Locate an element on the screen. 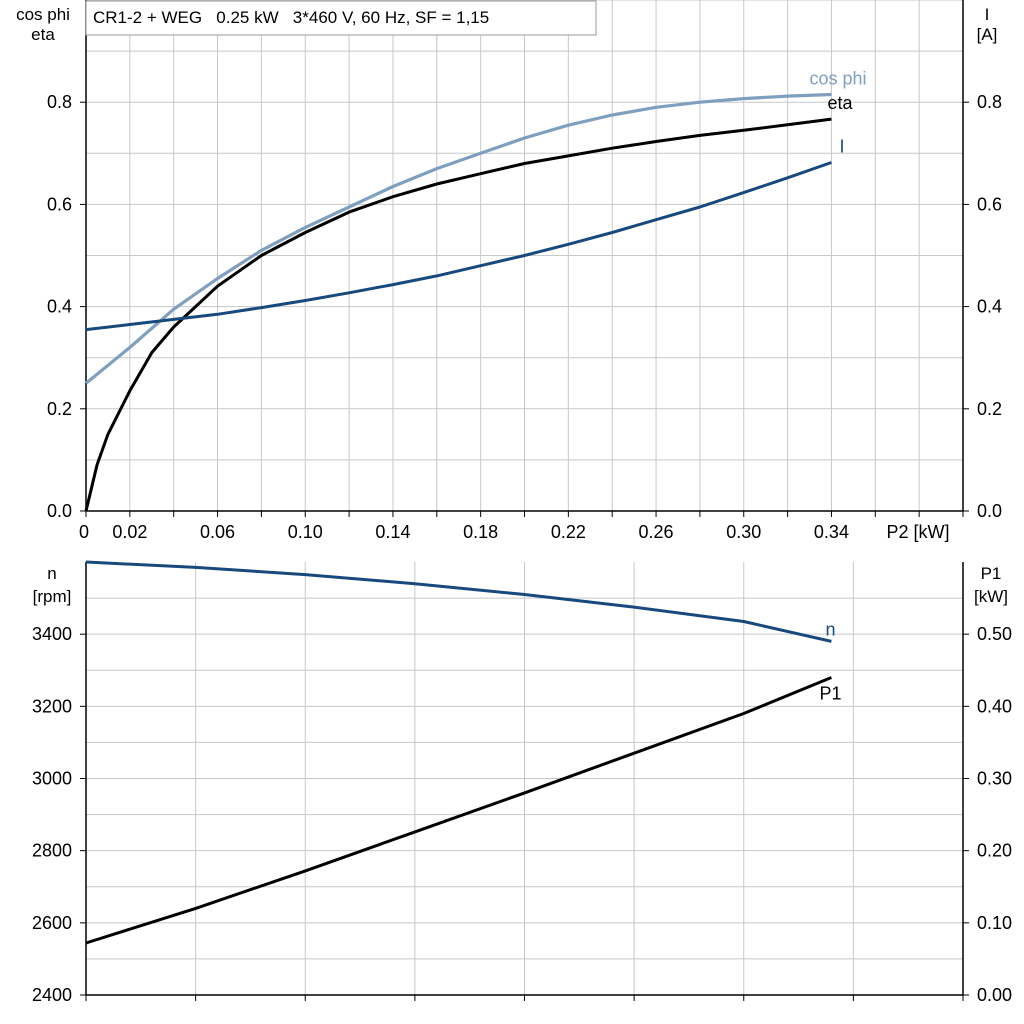 This screenshot has width=1024, height=1024. bottom-right-axis-title-1: P1 is located at coordinates (991, 573).